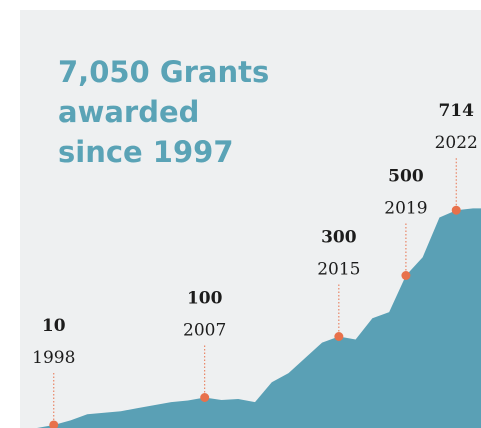 This screenshot has width=481, height=428. I want to click on value-label: 100, so click(205, 299).